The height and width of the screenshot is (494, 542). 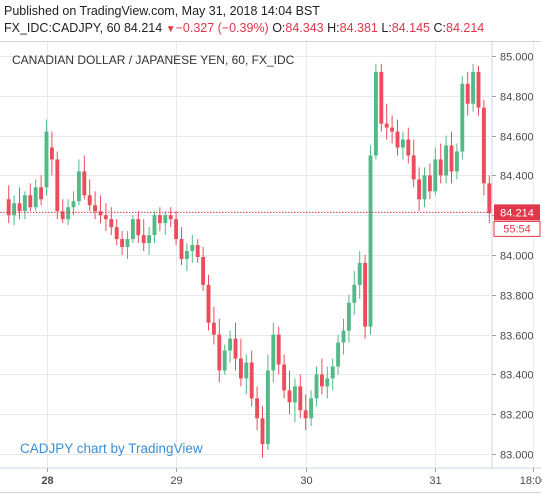 What do you see at coordinates (279, 28) in the screenshot?
I see `open-label: O:` at bounding box center [279, 28].